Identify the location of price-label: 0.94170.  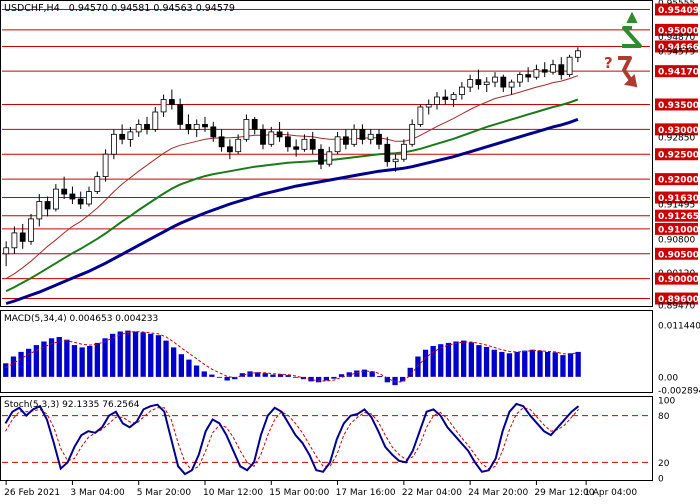
(678, 73).